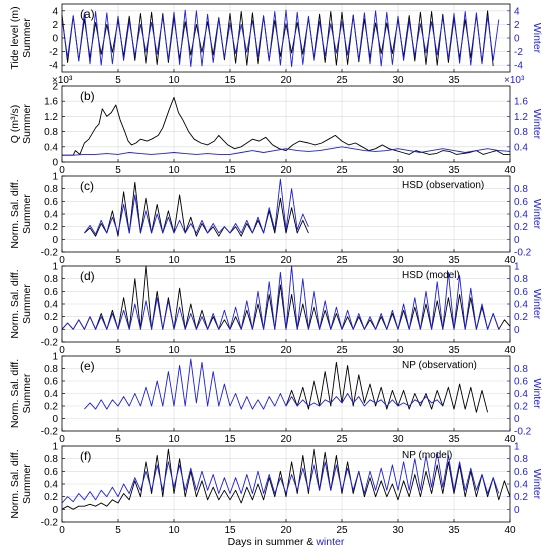 Image resolution: width=543 pixels, height=550 pixels. What do you see at coordinates (62, 80) in the screenshot?
I see `exponent-label-left: ×10³` at bounding box center [62, 80].